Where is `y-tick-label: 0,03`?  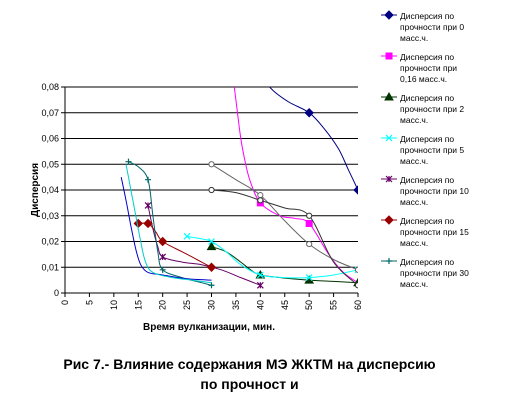 y-tick-label: 0,03 is located at coordinates (50, 216).